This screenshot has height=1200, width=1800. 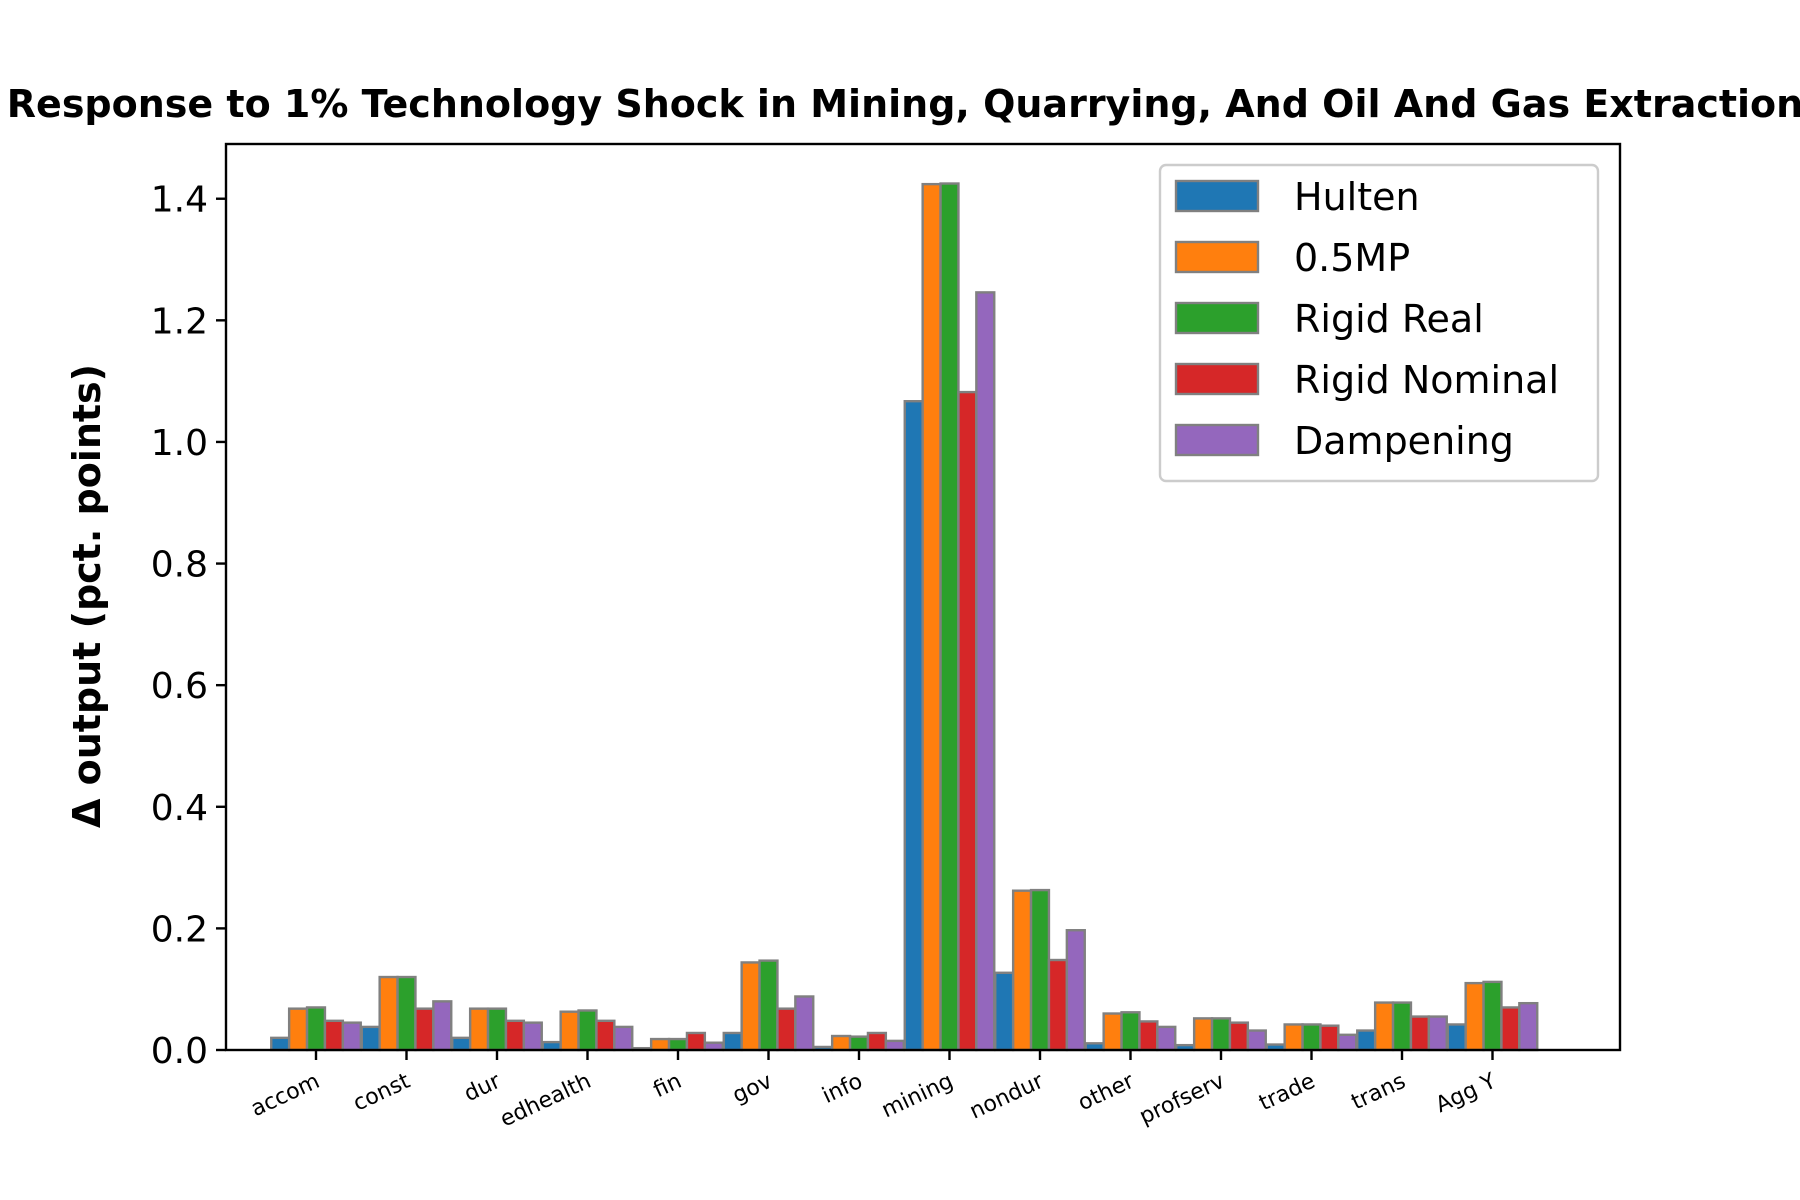 I want to click on bar-rigid-real-const, so click(x=406, y=1013).